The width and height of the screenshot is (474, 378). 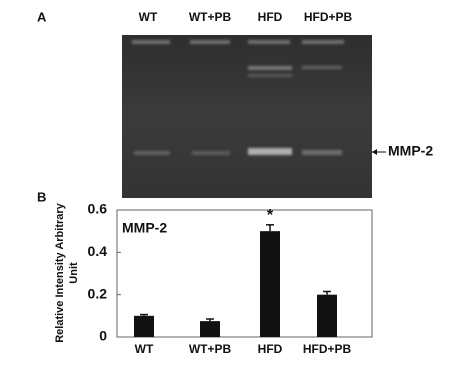 What do you see at coordinates (60, 272) in the screenshot?
I see `y-label-line: Relative Intensity Arbitrary` at bounding box center [60, 272].